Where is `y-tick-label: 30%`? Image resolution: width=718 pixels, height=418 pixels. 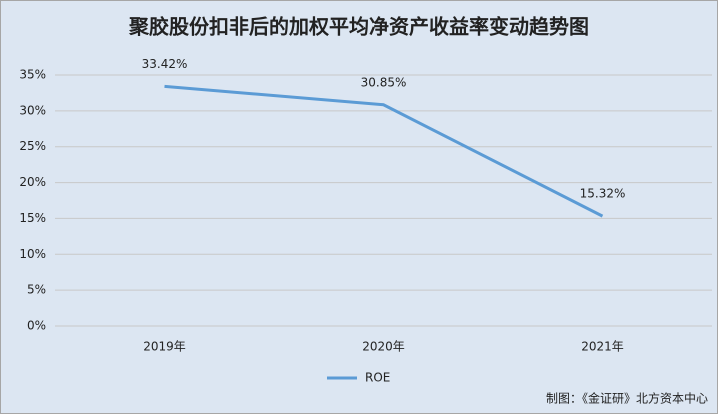
y-tick-label: 30% is located at coordinates (32, 110).